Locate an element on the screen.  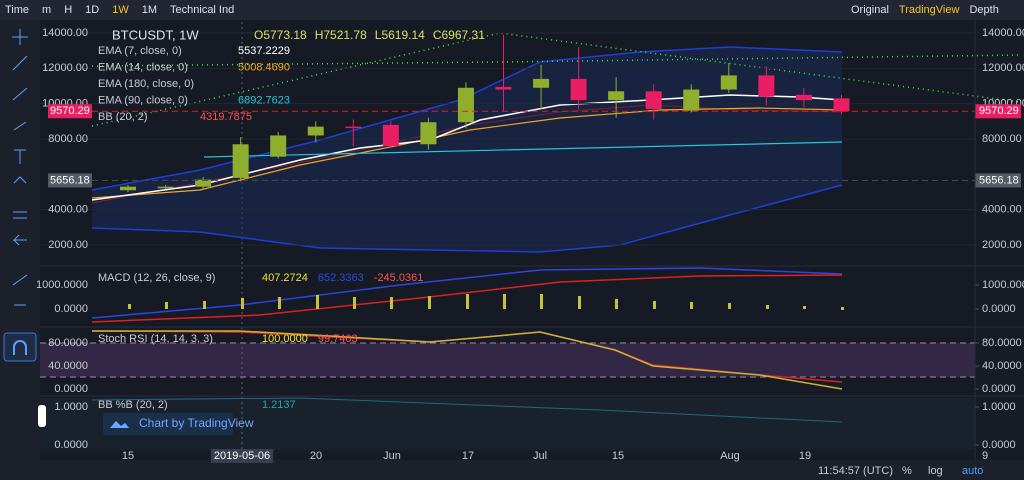
indicator-value: 4319.7875 is located at coordinates (226, 117).